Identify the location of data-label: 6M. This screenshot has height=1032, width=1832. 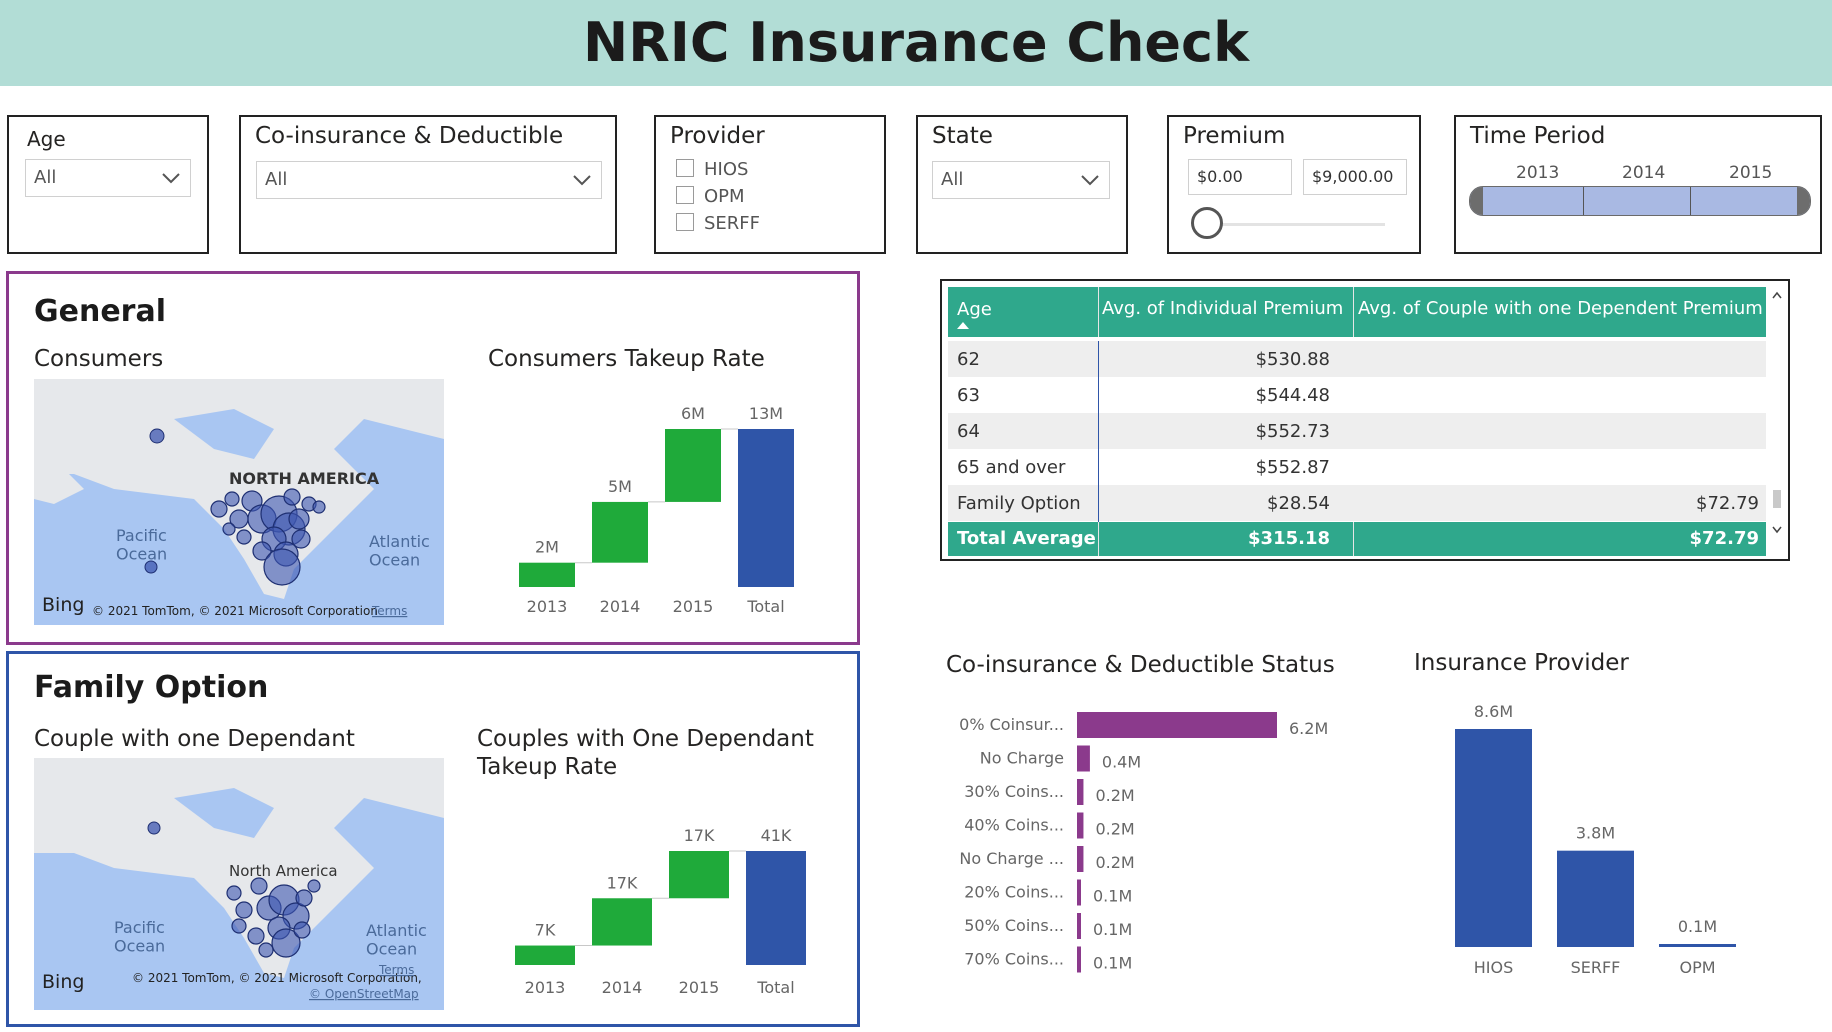
(693, 413).